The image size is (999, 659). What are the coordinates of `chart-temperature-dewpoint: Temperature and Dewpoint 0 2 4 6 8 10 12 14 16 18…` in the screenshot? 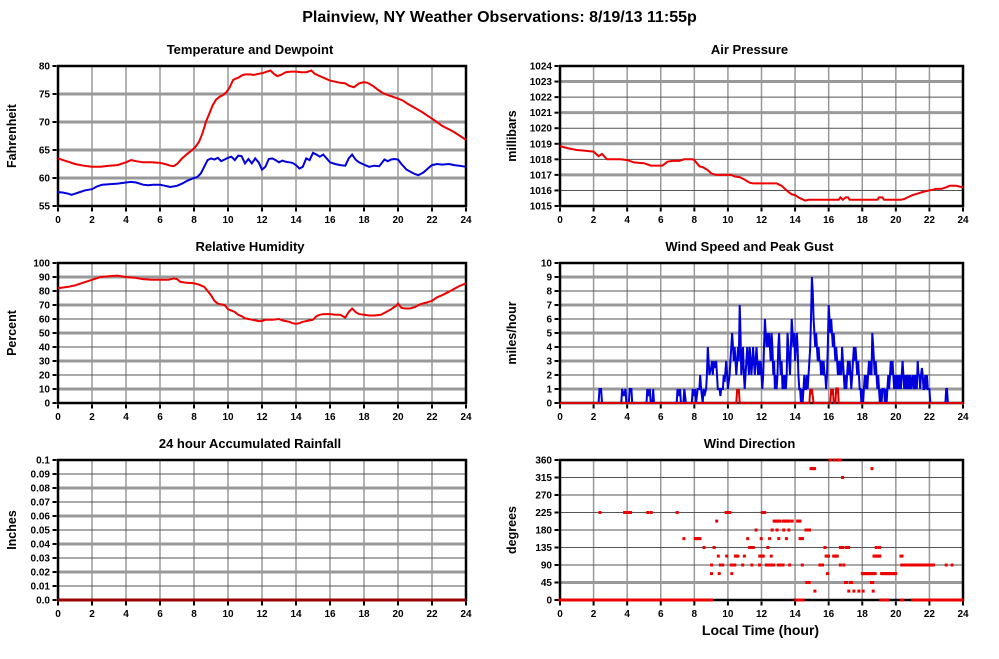 It's located at (250, 131).